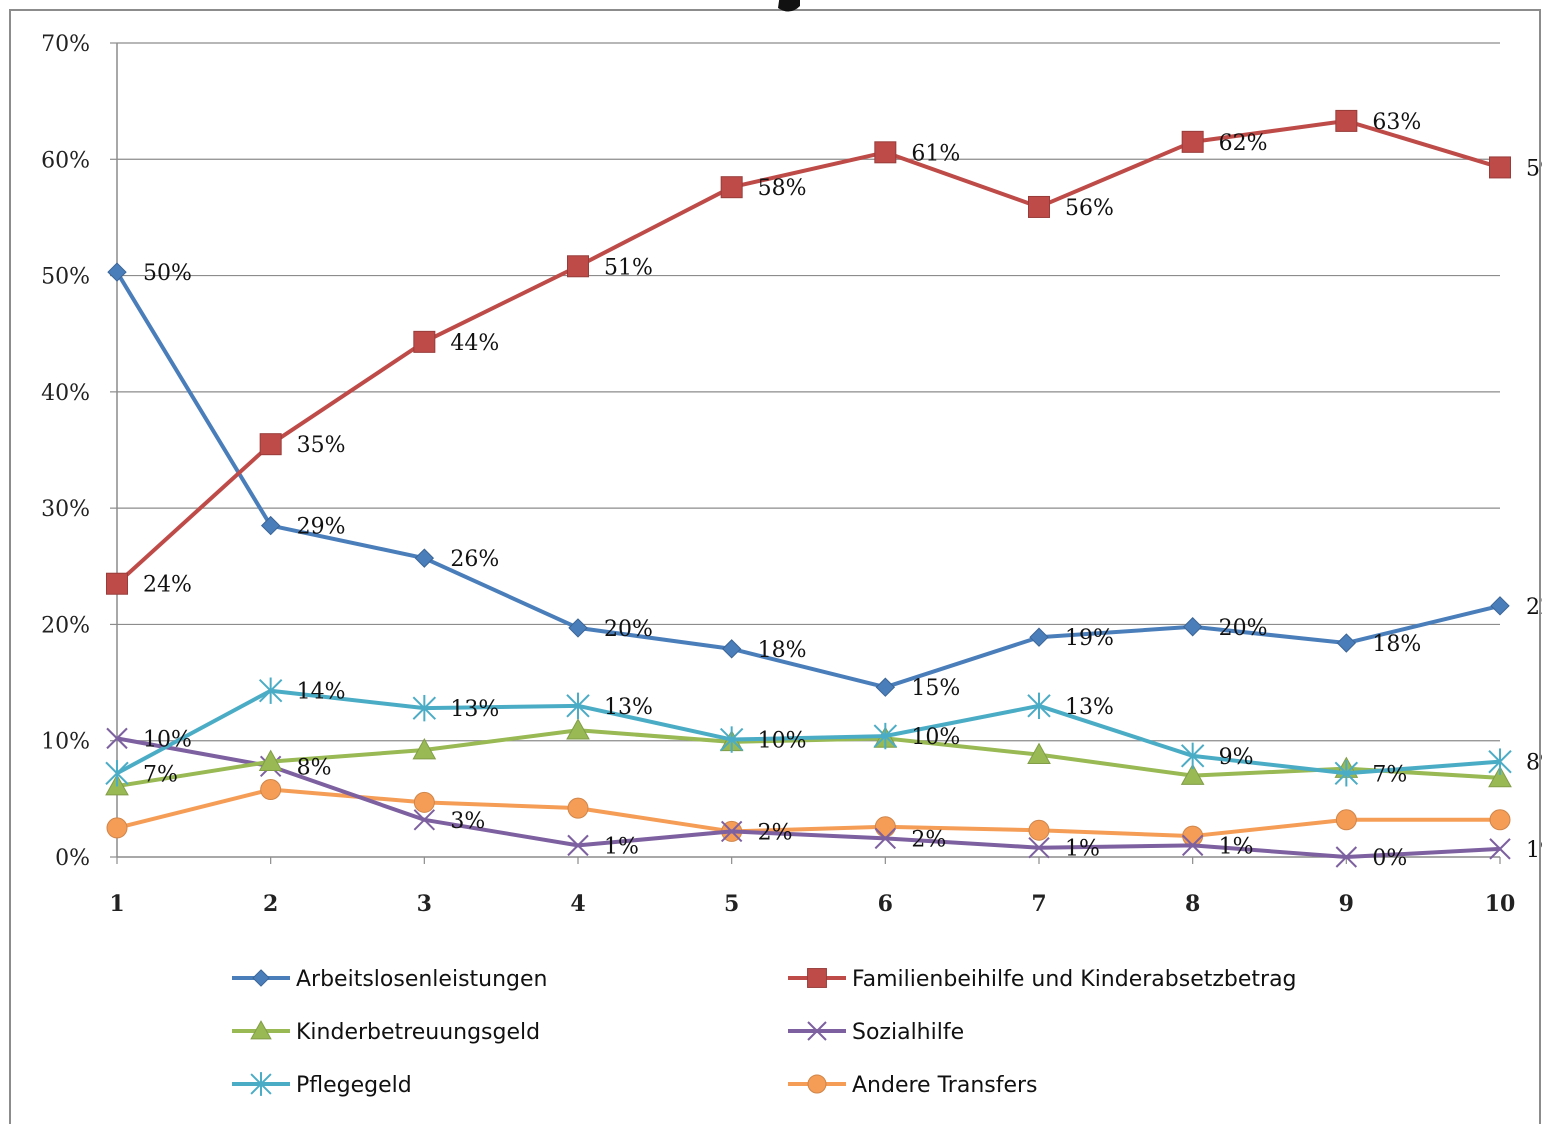 Image resolution: width=1542 pixels, height=1124 pixels. Describe the element at coordinates (321, 527) in the screenshot. I see `data-label: 29%` at that location.